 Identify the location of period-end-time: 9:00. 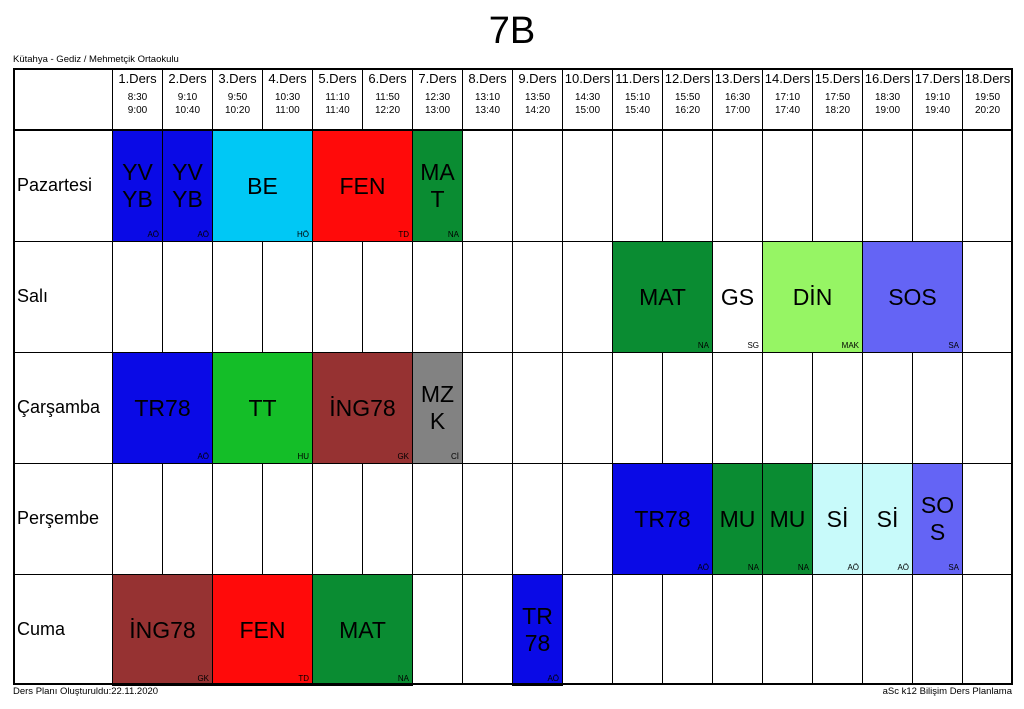
(137, 110).